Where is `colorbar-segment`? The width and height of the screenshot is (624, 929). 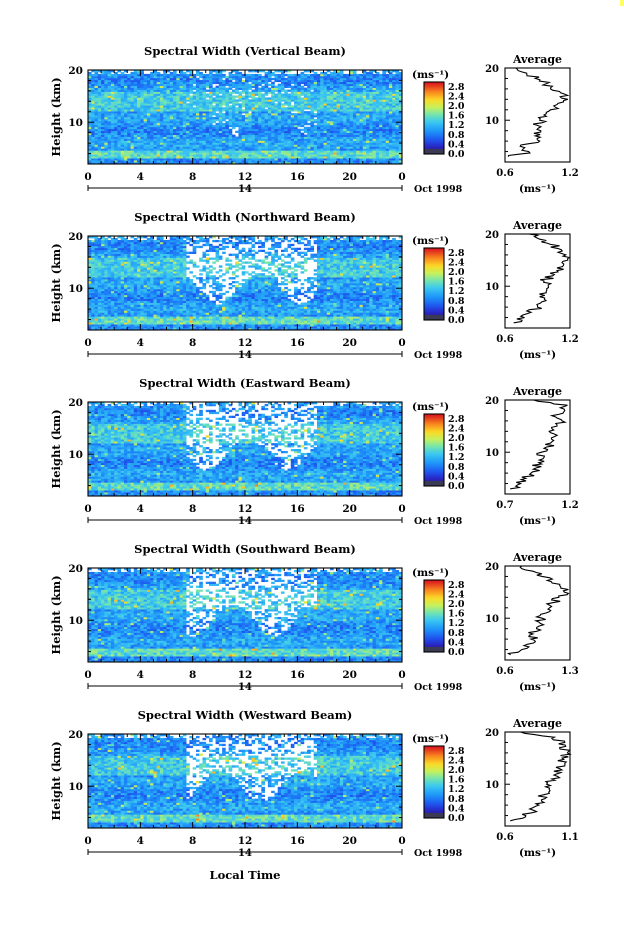
colorbar-segment is located at coordinates (434, 123).